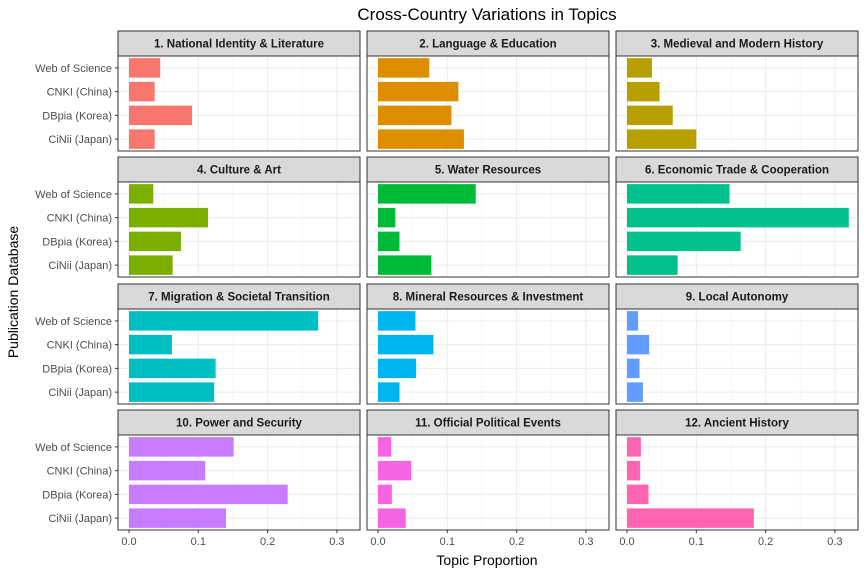  I want to click on facet-7-strip, so click(239, 296).